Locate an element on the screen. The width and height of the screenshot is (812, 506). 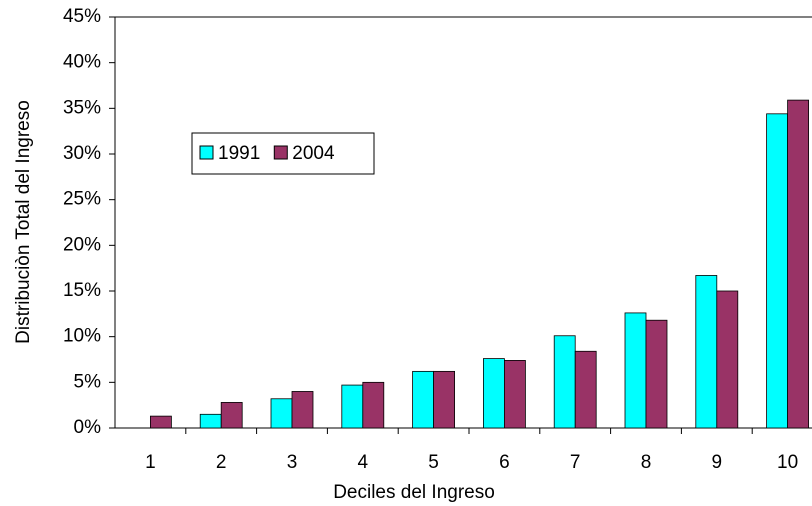
x-tick-label: 8 is located at coordinates (646, 462).